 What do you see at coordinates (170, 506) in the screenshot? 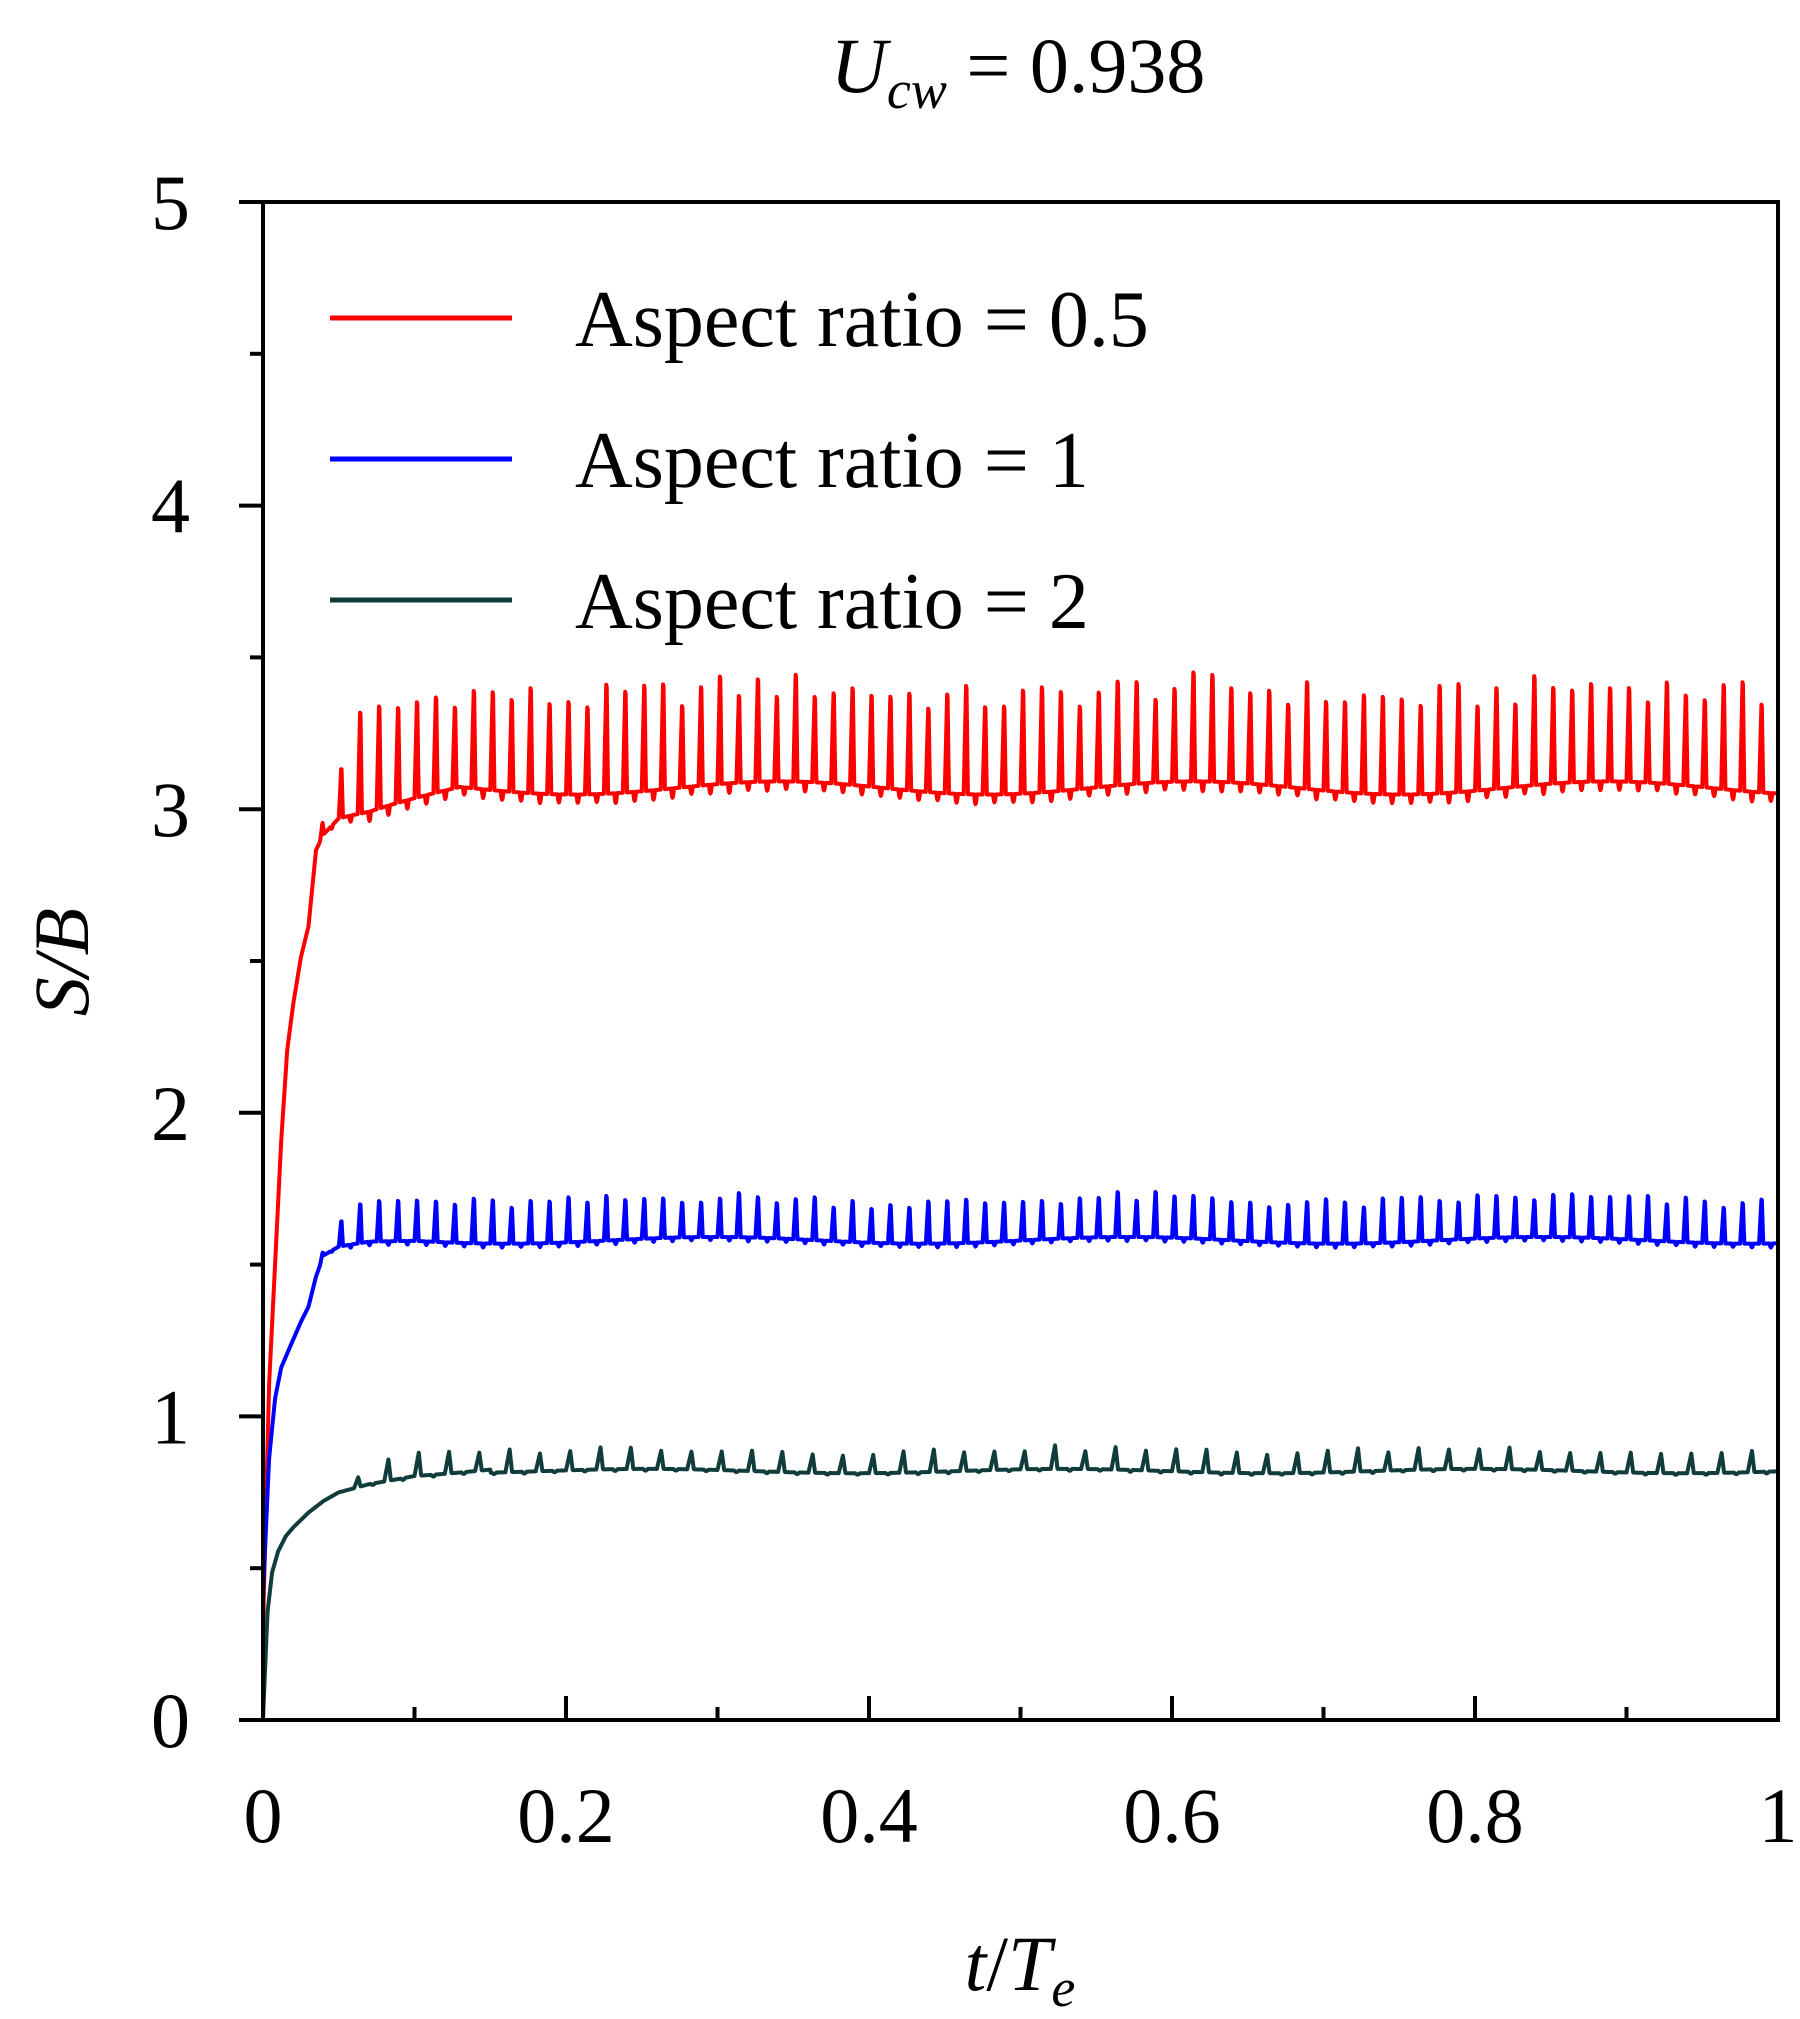
I see `y-tick-label: 4` at bounding box center [170, 506].